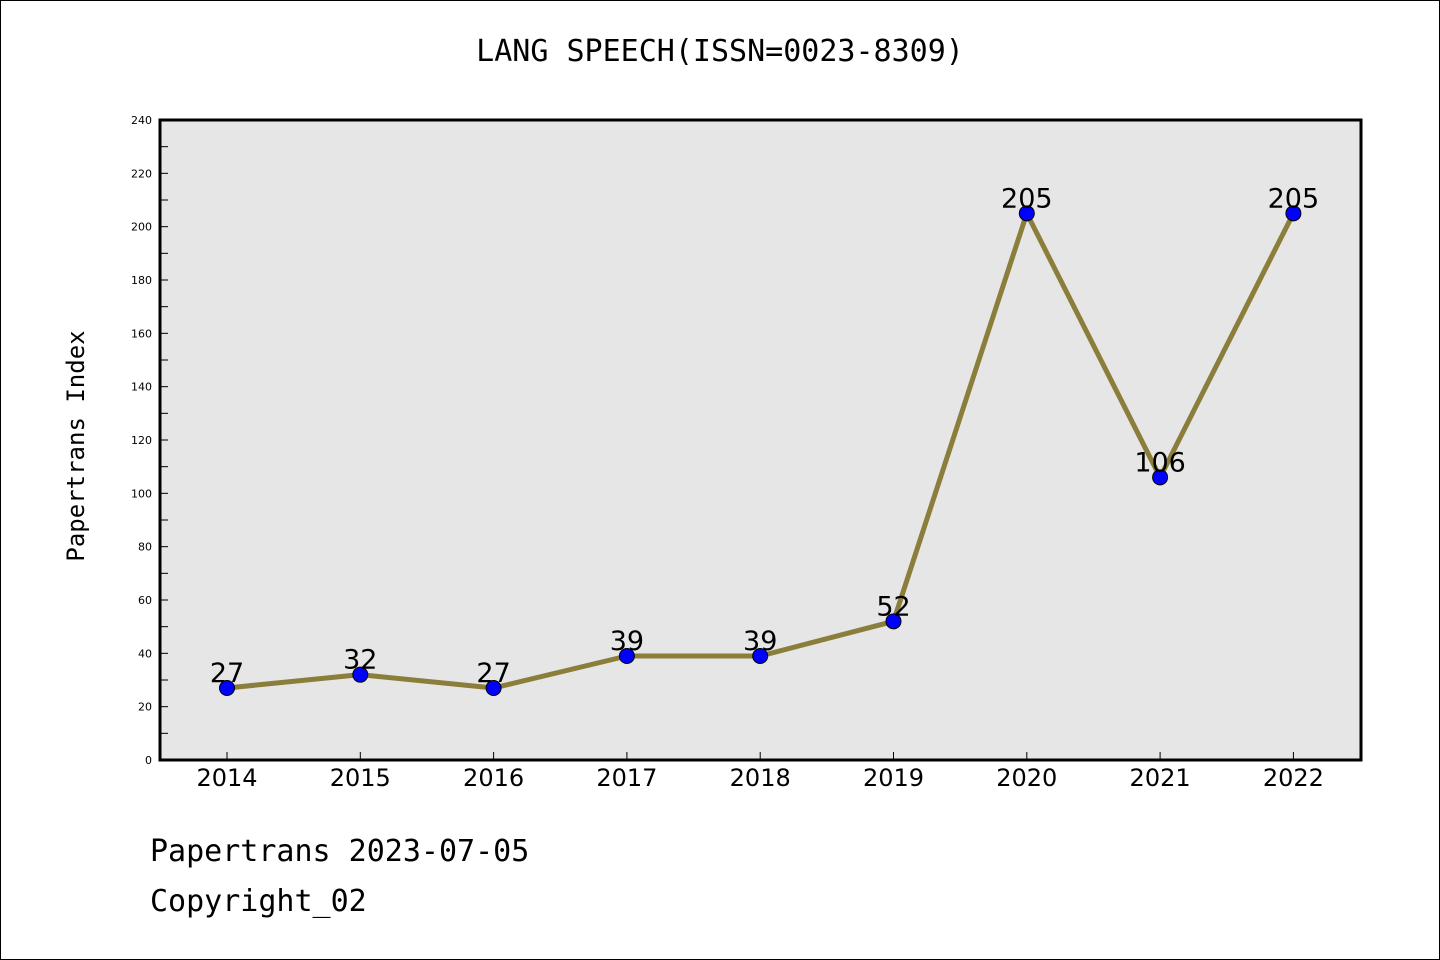 The height and width of the screenshot is (960, 1440). I want to click on y-tick-label: 200, so click(141, 227).